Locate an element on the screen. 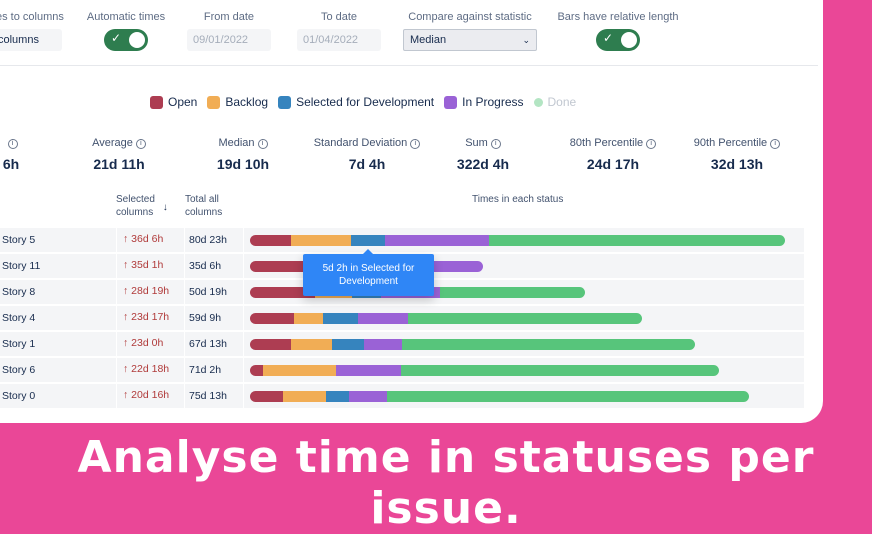 This screenshot has width=872, height=534. selected-time-value: 28d 19h is located at coordinates (150, 291).